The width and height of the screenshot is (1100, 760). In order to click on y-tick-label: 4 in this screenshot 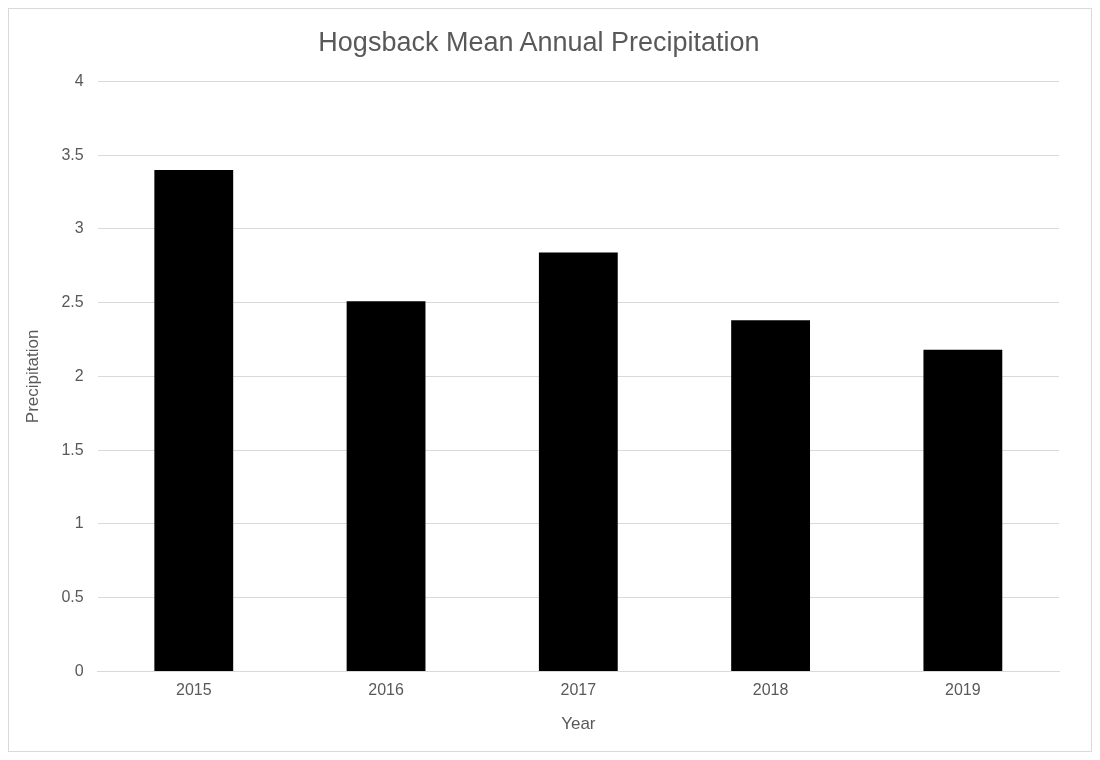, I will do `click(79, 80)`.